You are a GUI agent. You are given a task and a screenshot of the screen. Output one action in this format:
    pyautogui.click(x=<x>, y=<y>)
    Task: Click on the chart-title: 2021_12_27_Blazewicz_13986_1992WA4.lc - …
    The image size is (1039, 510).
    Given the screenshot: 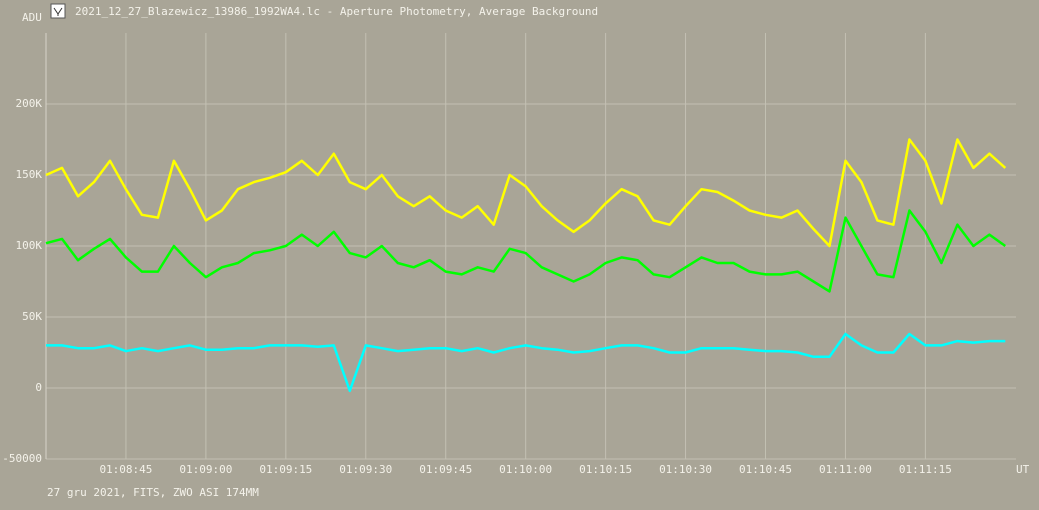 What is the action you would take?
    pyautogui.click(x=336, y=11)
    